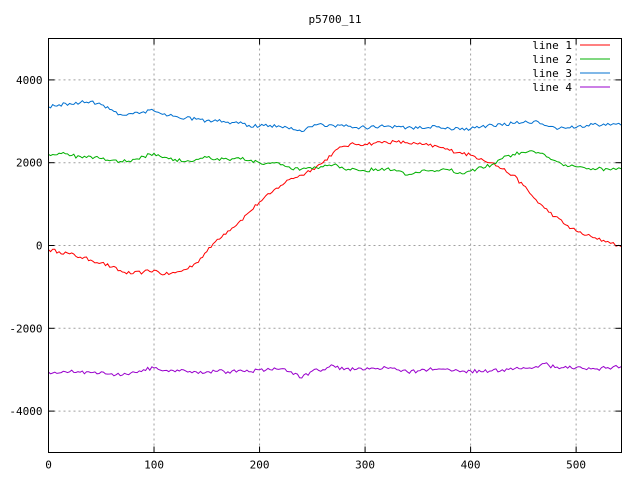 The image size is (640, 480). I want to click on x-tick-label: 0, so click(48, 465).